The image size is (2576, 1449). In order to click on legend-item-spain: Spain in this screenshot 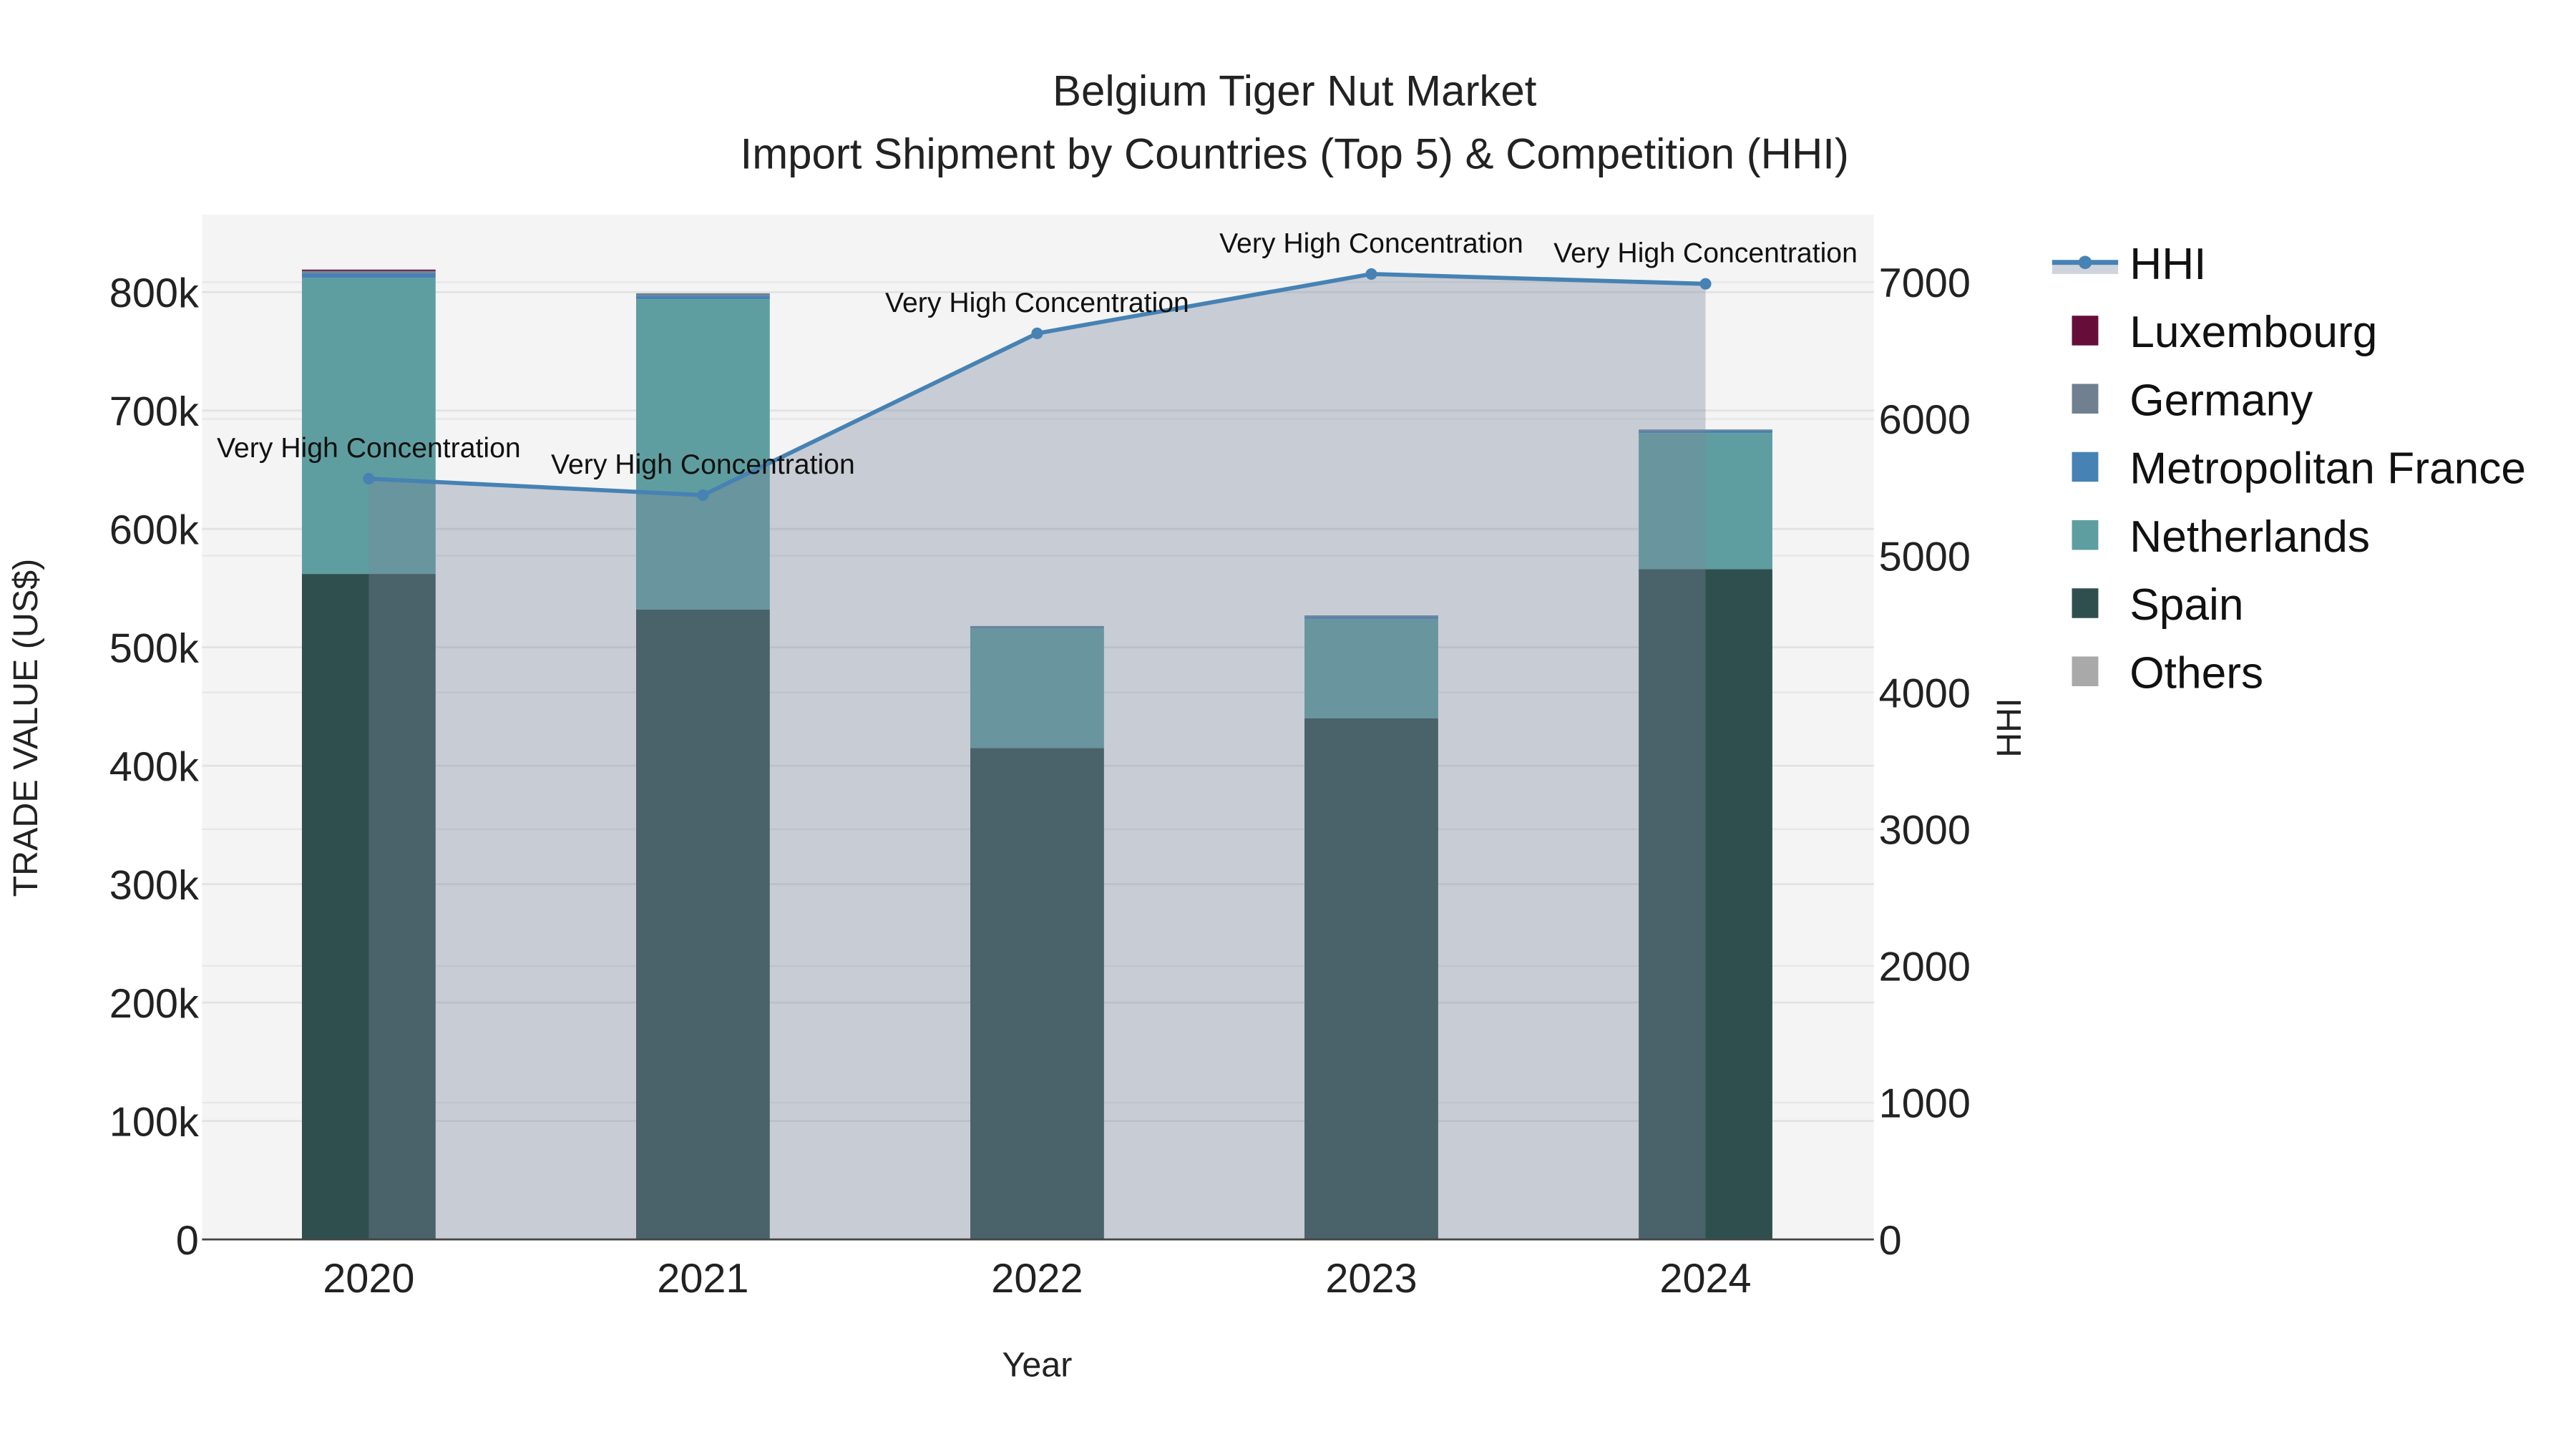, I will do `click(2158, 605)`.